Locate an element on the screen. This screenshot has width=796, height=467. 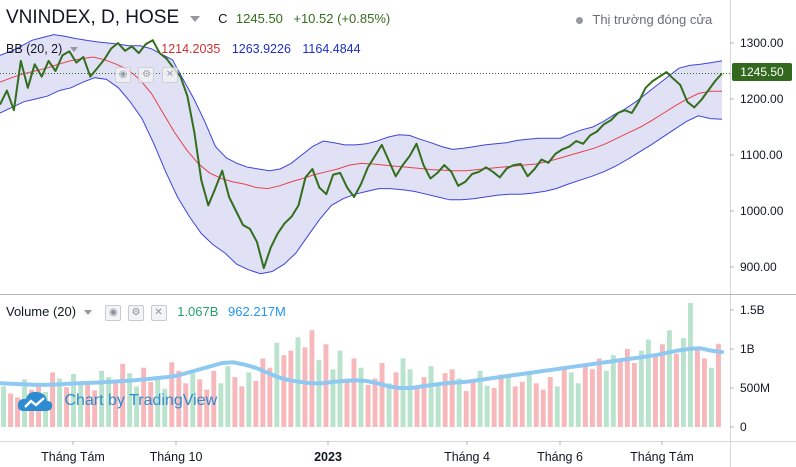
watermark-text: Chart by TradingView is located at coordinates (141, 400).